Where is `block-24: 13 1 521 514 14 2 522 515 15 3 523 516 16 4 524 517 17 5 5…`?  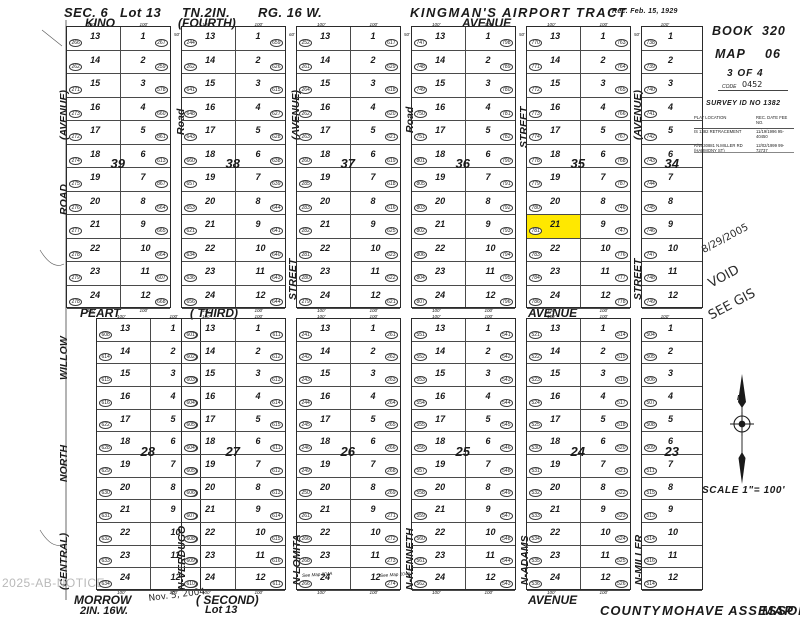 block-24: 13 1 521 514 14 2 522 515 15 3 523 516 16 4 524 517 17 5 5… is located at coordinates (578, 454).